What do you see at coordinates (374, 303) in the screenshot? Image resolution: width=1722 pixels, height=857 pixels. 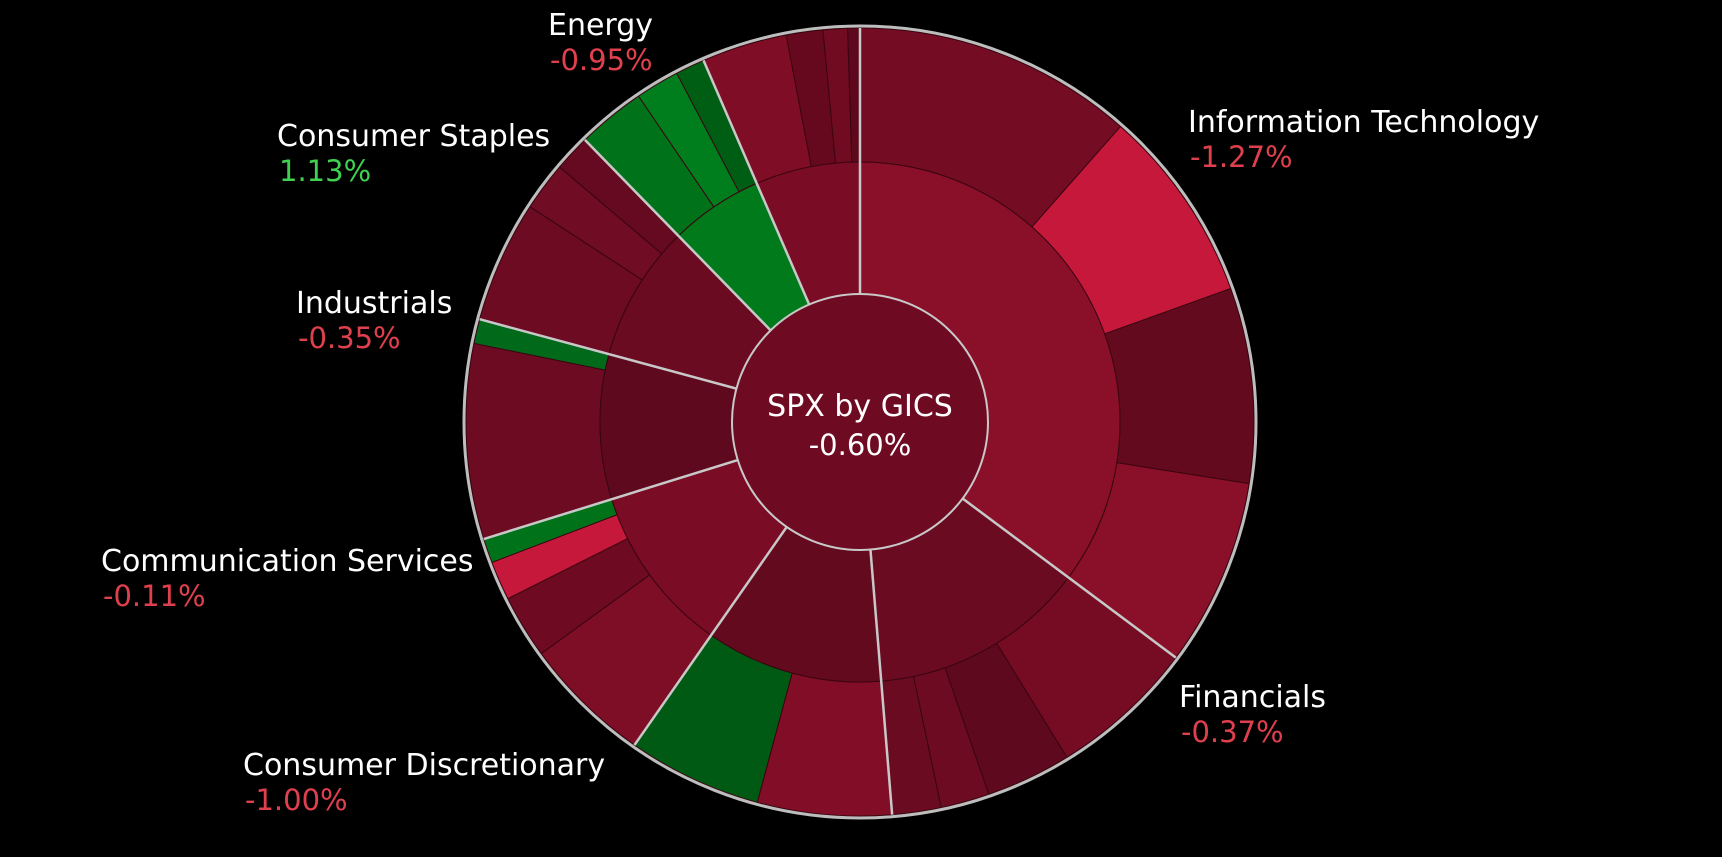 I see `sector-name: Industrials` at bounding box center [374, 303].